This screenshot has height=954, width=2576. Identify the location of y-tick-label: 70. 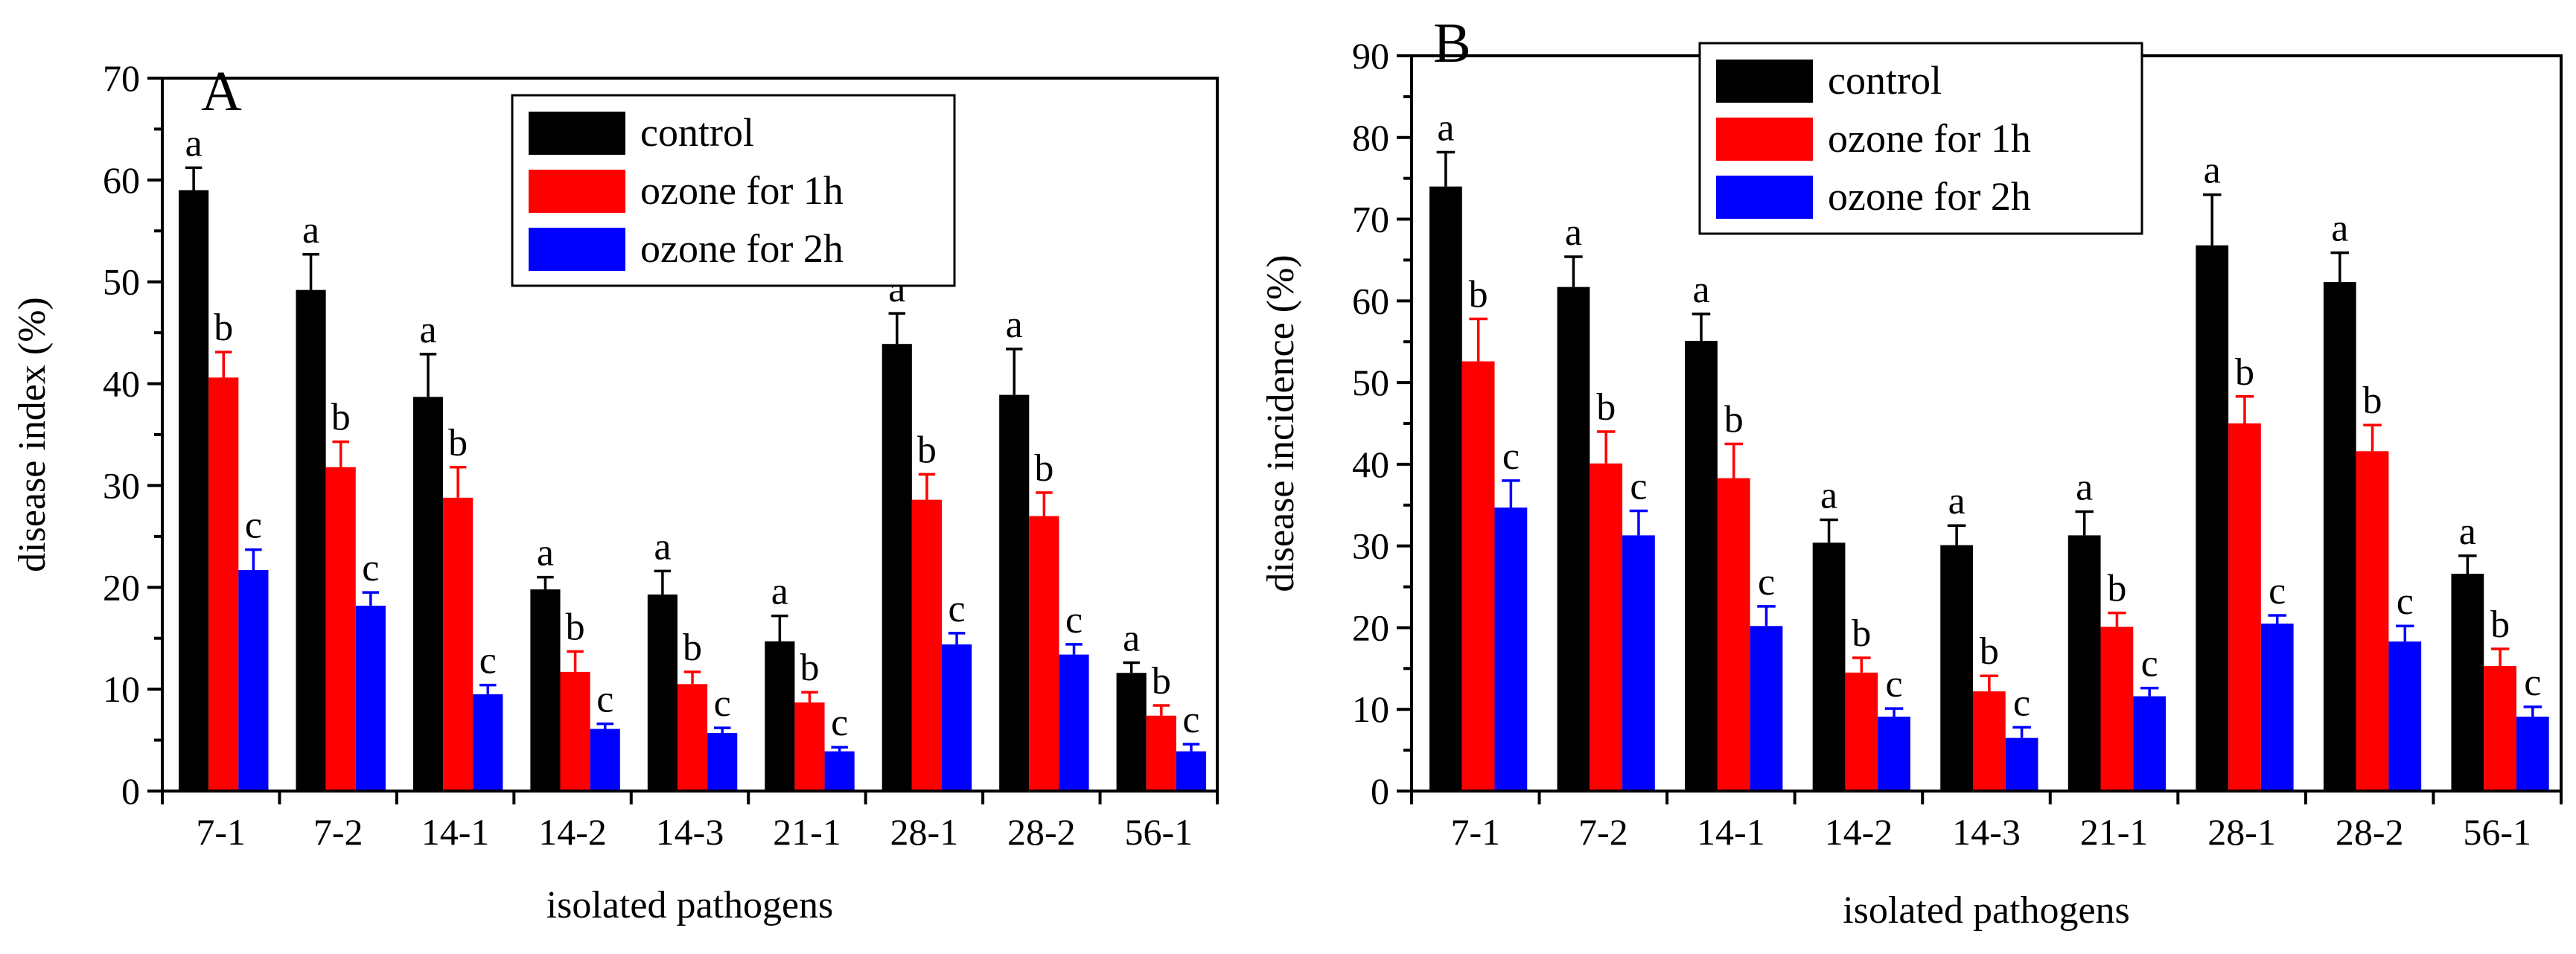
(121, 78).